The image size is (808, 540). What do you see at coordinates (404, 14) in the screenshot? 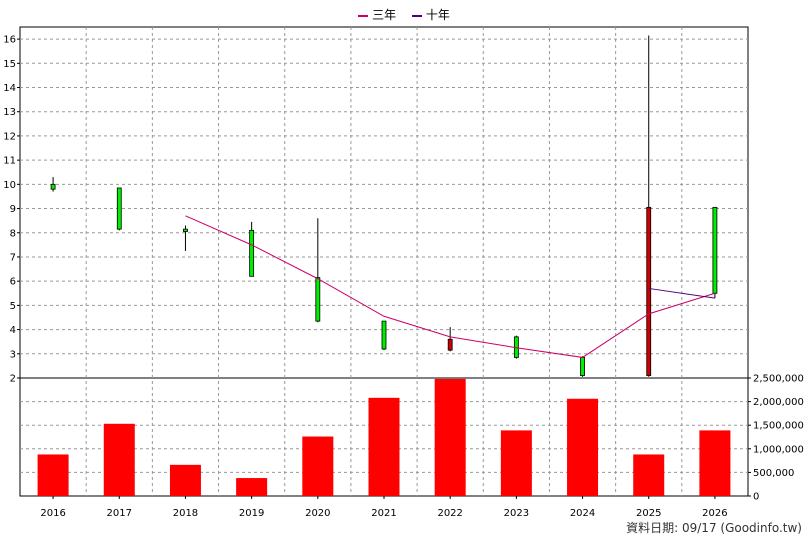
I see `legend: 三年 十年` at bounding box center [404, 14].